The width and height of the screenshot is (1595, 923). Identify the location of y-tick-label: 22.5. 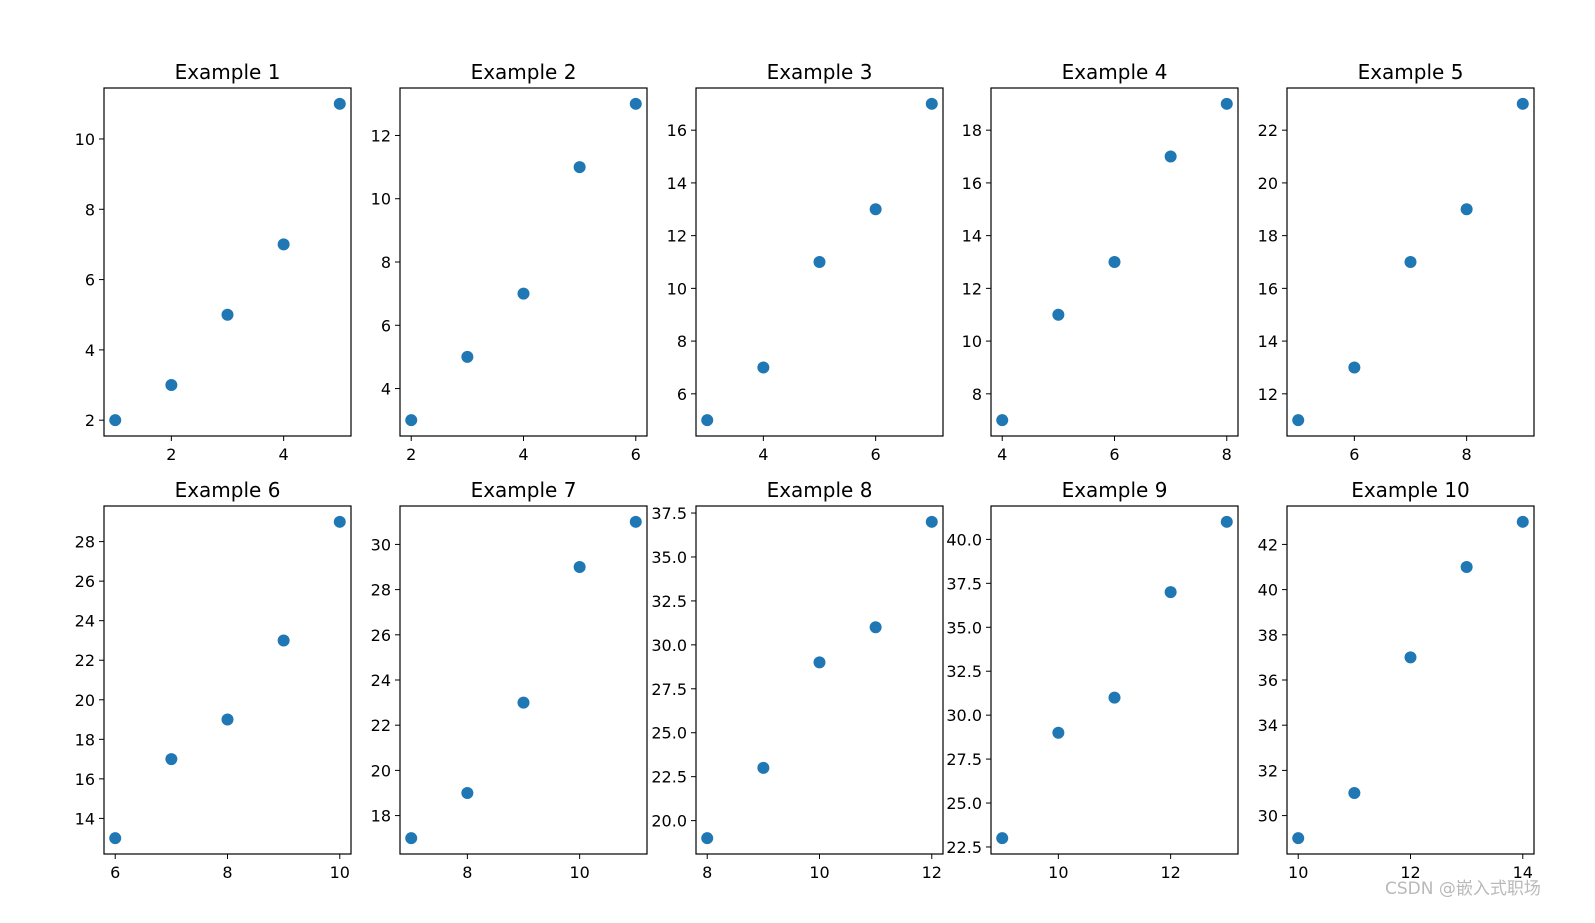
(964, 847).